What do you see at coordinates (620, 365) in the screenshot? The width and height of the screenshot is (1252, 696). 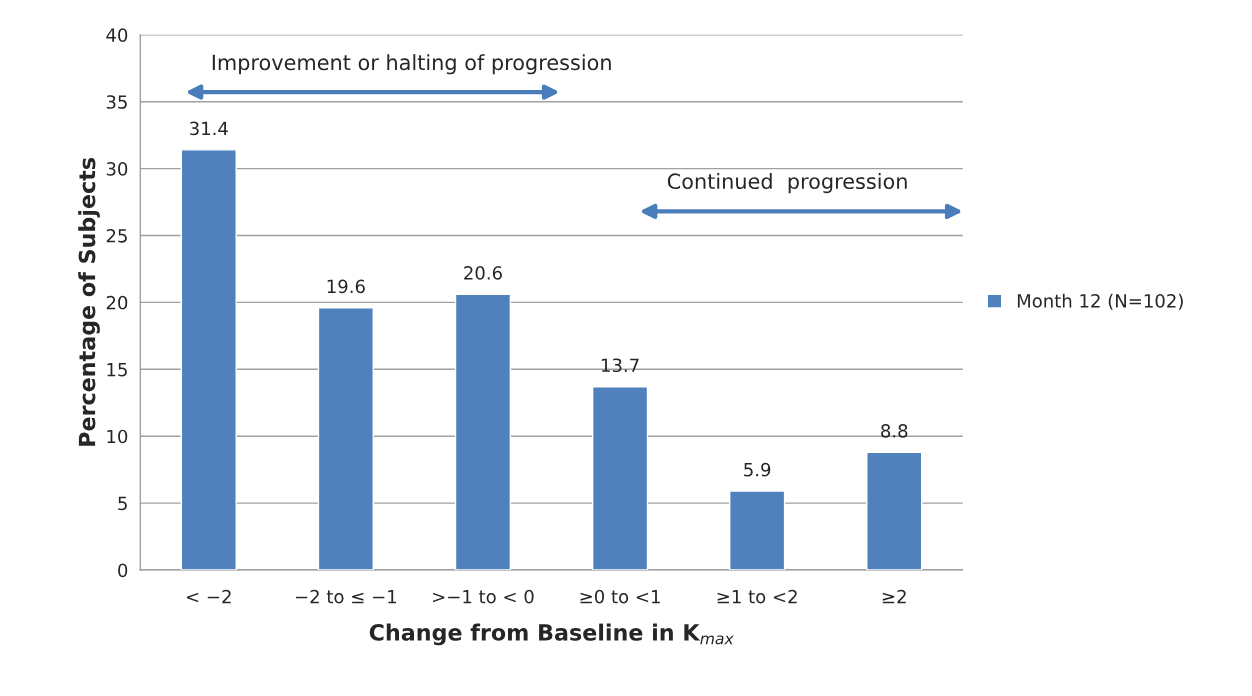 I see `data-label: 13.7` at bounding box center [620, 365].